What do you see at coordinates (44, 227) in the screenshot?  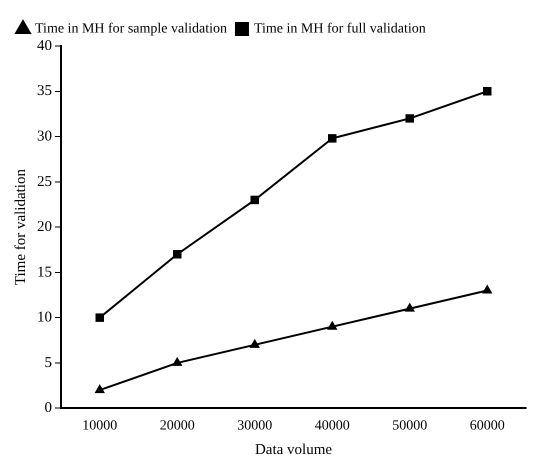 I see `y-tick-label: 20` at bounding box center [44, 227].